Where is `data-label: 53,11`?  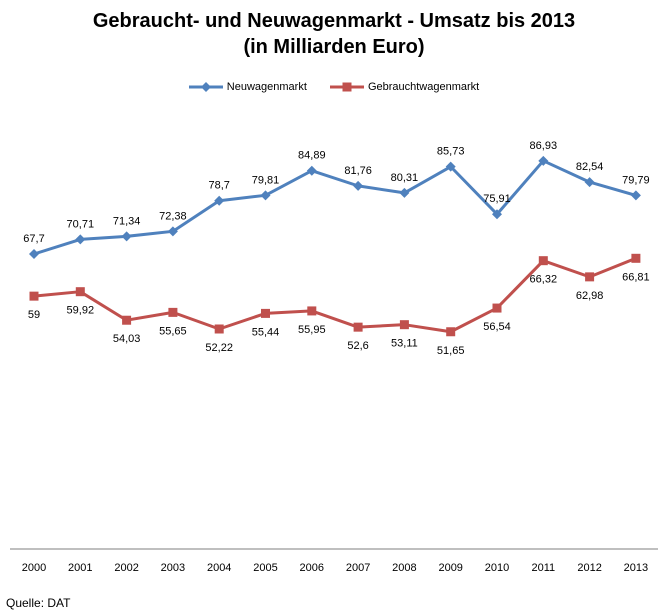
data-label: 53,11 is located at coordinates (404, 344).